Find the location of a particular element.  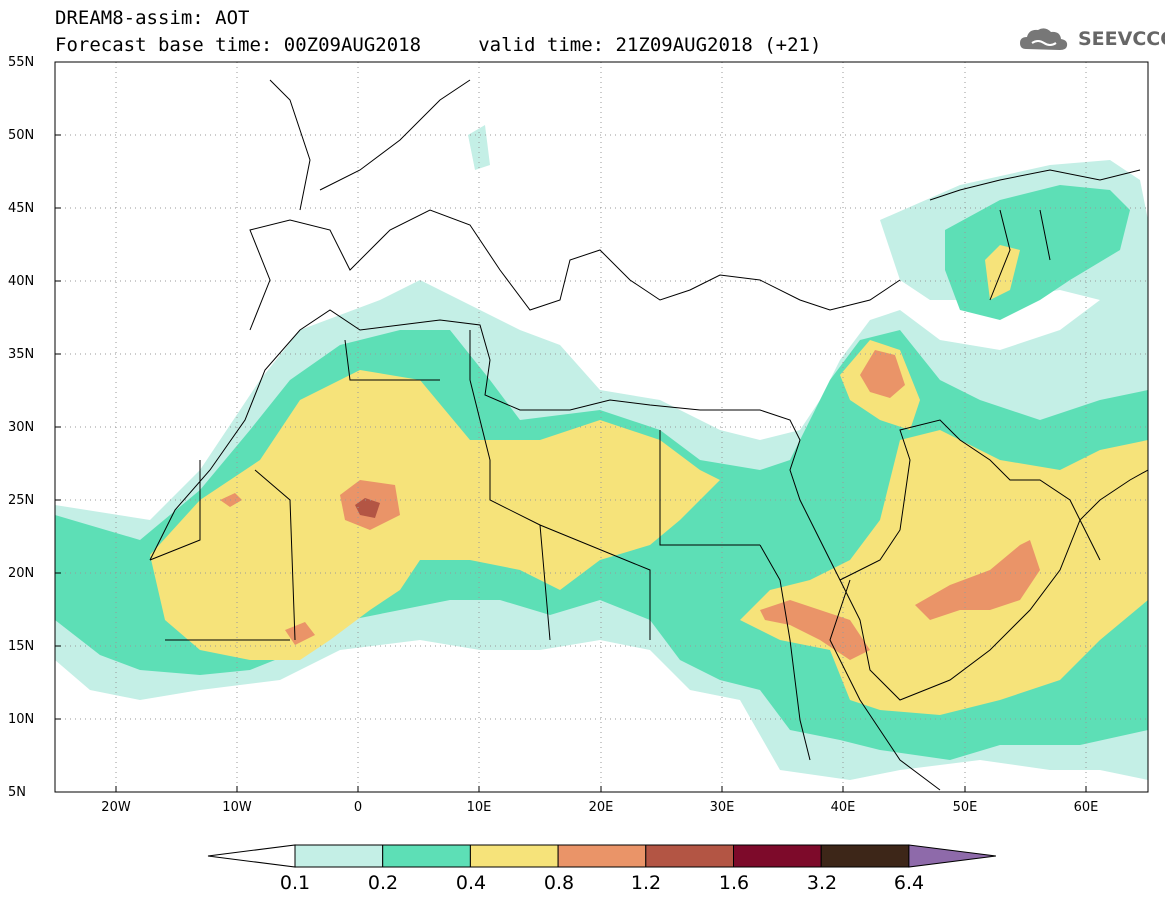

colorbar-lower-triangle is located at coordinates (251, 856).